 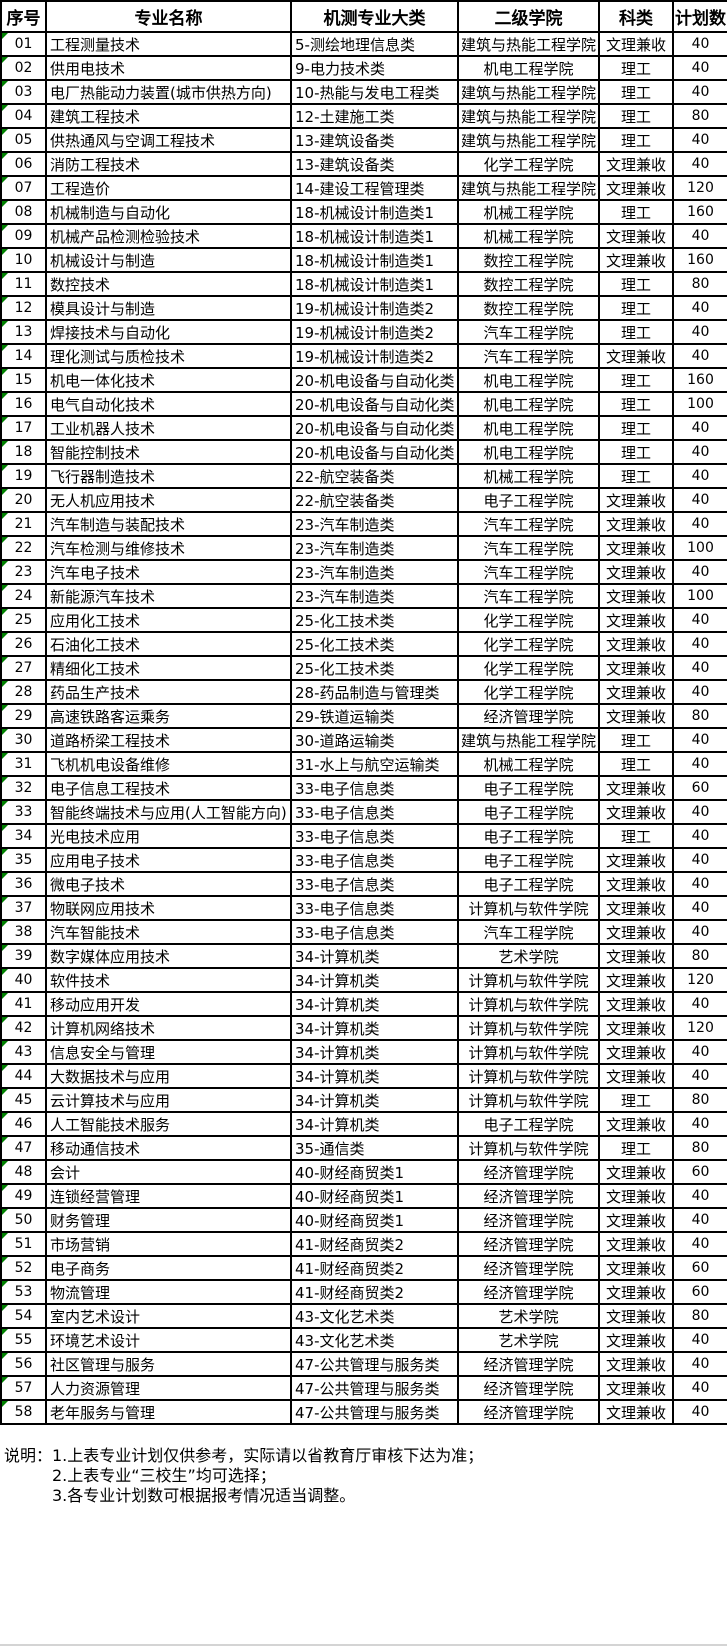 I want to click on cell-major: 汽车电子技术, so click(x=168, y=572).